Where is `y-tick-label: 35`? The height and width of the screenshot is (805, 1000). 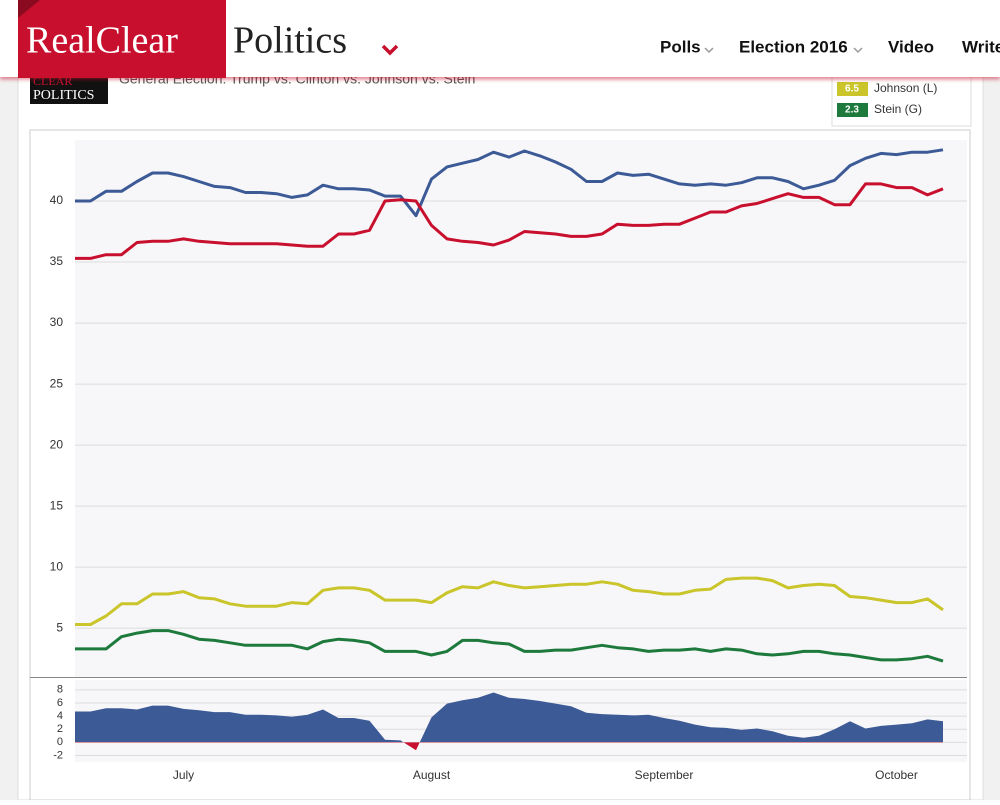 y-tick-label: 35 is located at coordinates (57, 261).